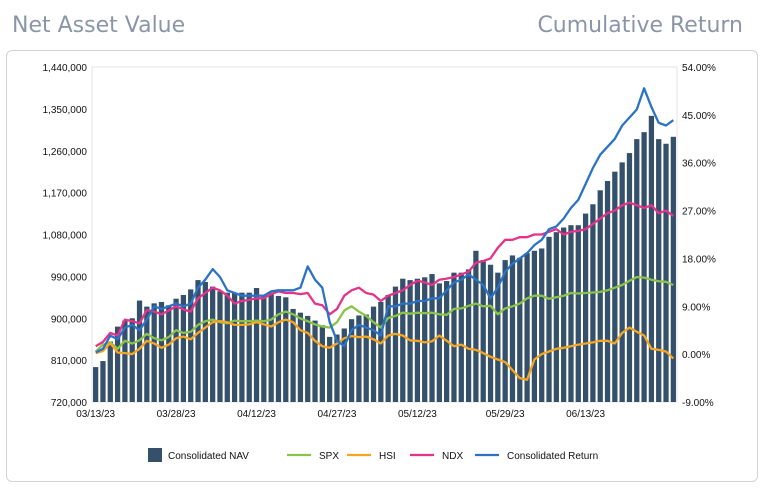 The width and height of the screenshot is (767, 489). Describe the element at coordinates (698, 403) in the screenshot. I see `y2-axis-tick-label: -9.00%` at that location.